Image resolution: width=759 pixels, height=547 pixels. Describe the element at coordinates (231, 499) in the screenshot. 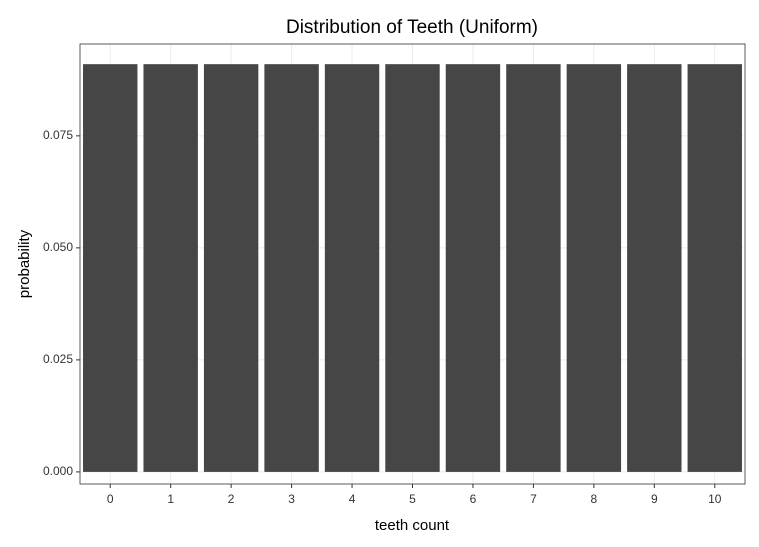

I see `x-tick-label: 2` at that location.